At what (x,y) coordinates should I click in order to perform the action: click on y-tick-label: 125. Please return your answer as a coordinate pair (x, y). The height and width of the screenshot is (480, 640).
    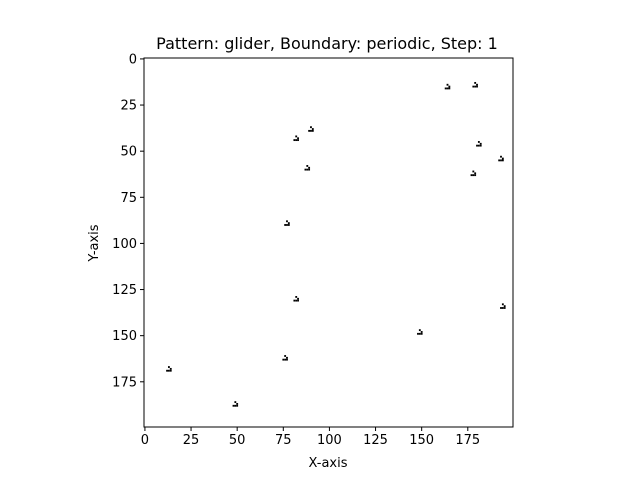
    Looking at the image, I should click on (124, 290).